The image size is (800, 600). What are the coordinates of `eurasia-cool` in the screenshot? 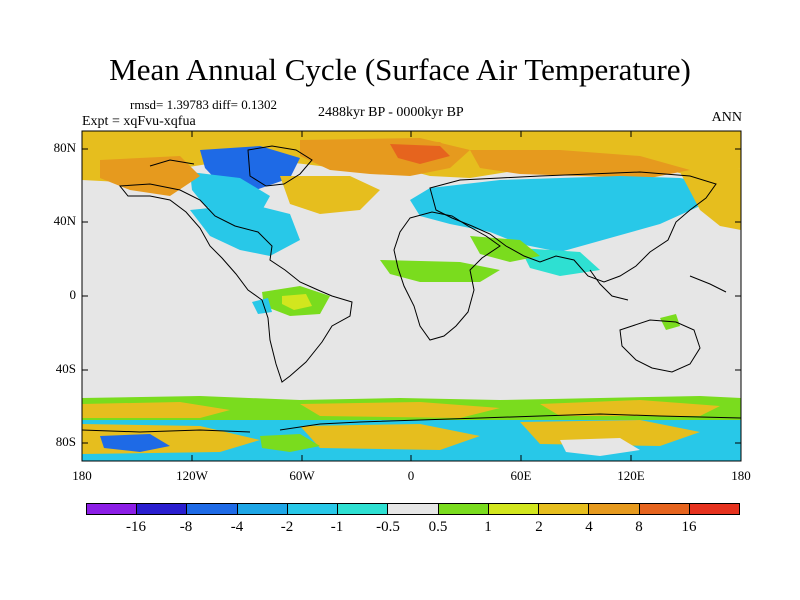 It's located at (565, 214).